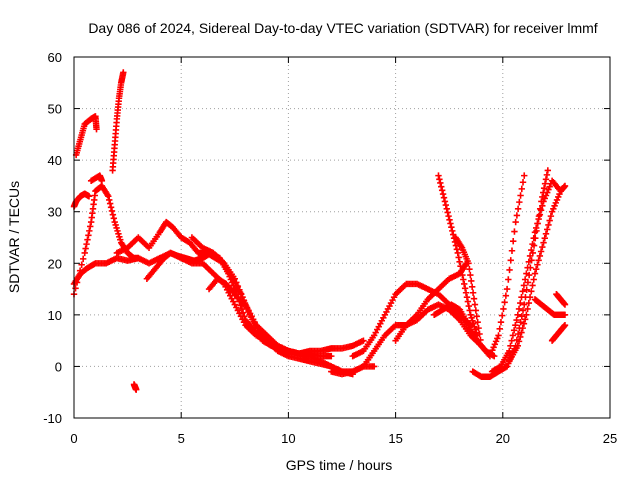 This screenshot has height=480, width=640. Describe the element at coordinates (14, 237) in the screenshot. I see `y-axis-label: SDTVAR / TECUs` at that location.